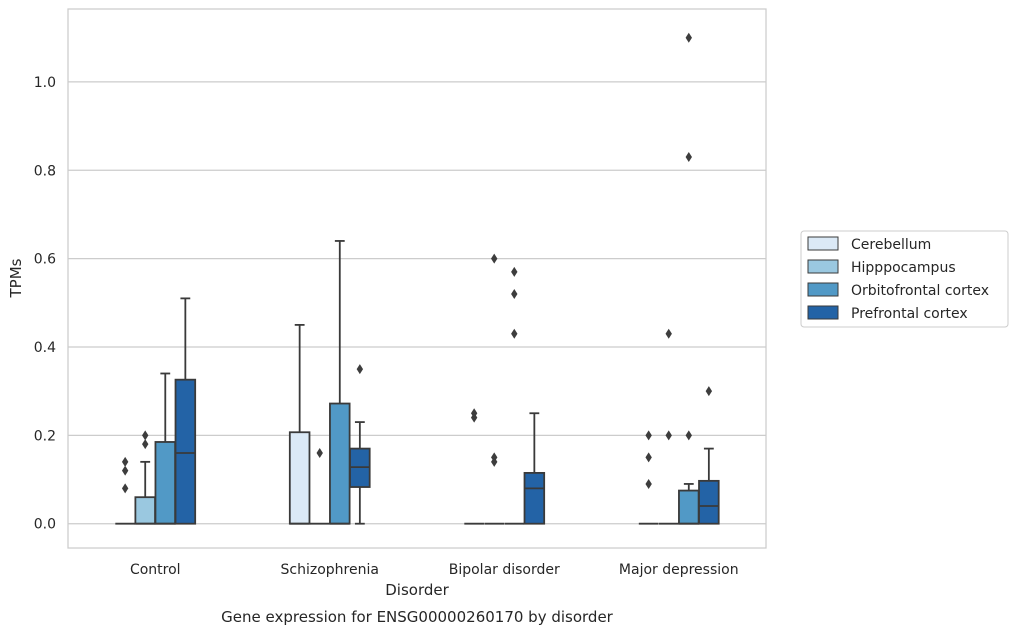 The image size is (1018, 634). What do you see at coordinates (330, 570) in the screenshot?
I see `x-tick-label: Schizophrenia` at bounding box center [330, 570].